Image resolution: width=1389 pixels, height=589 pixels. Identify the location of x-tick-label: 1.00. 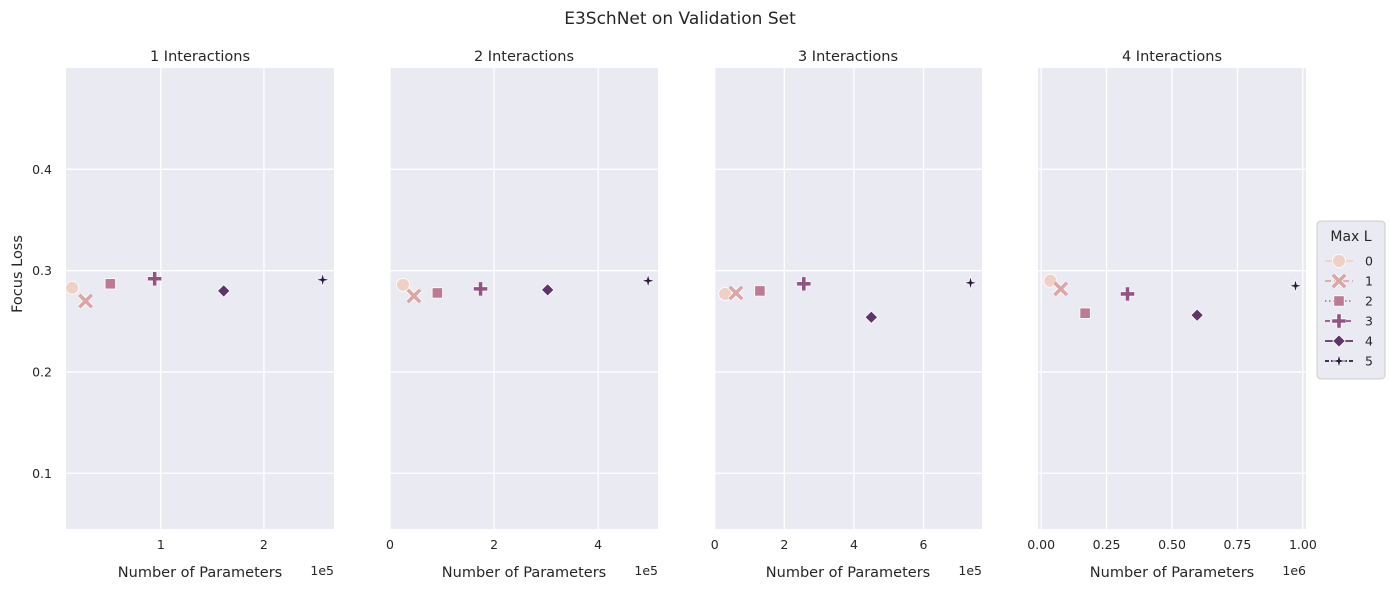
(1303, 544).